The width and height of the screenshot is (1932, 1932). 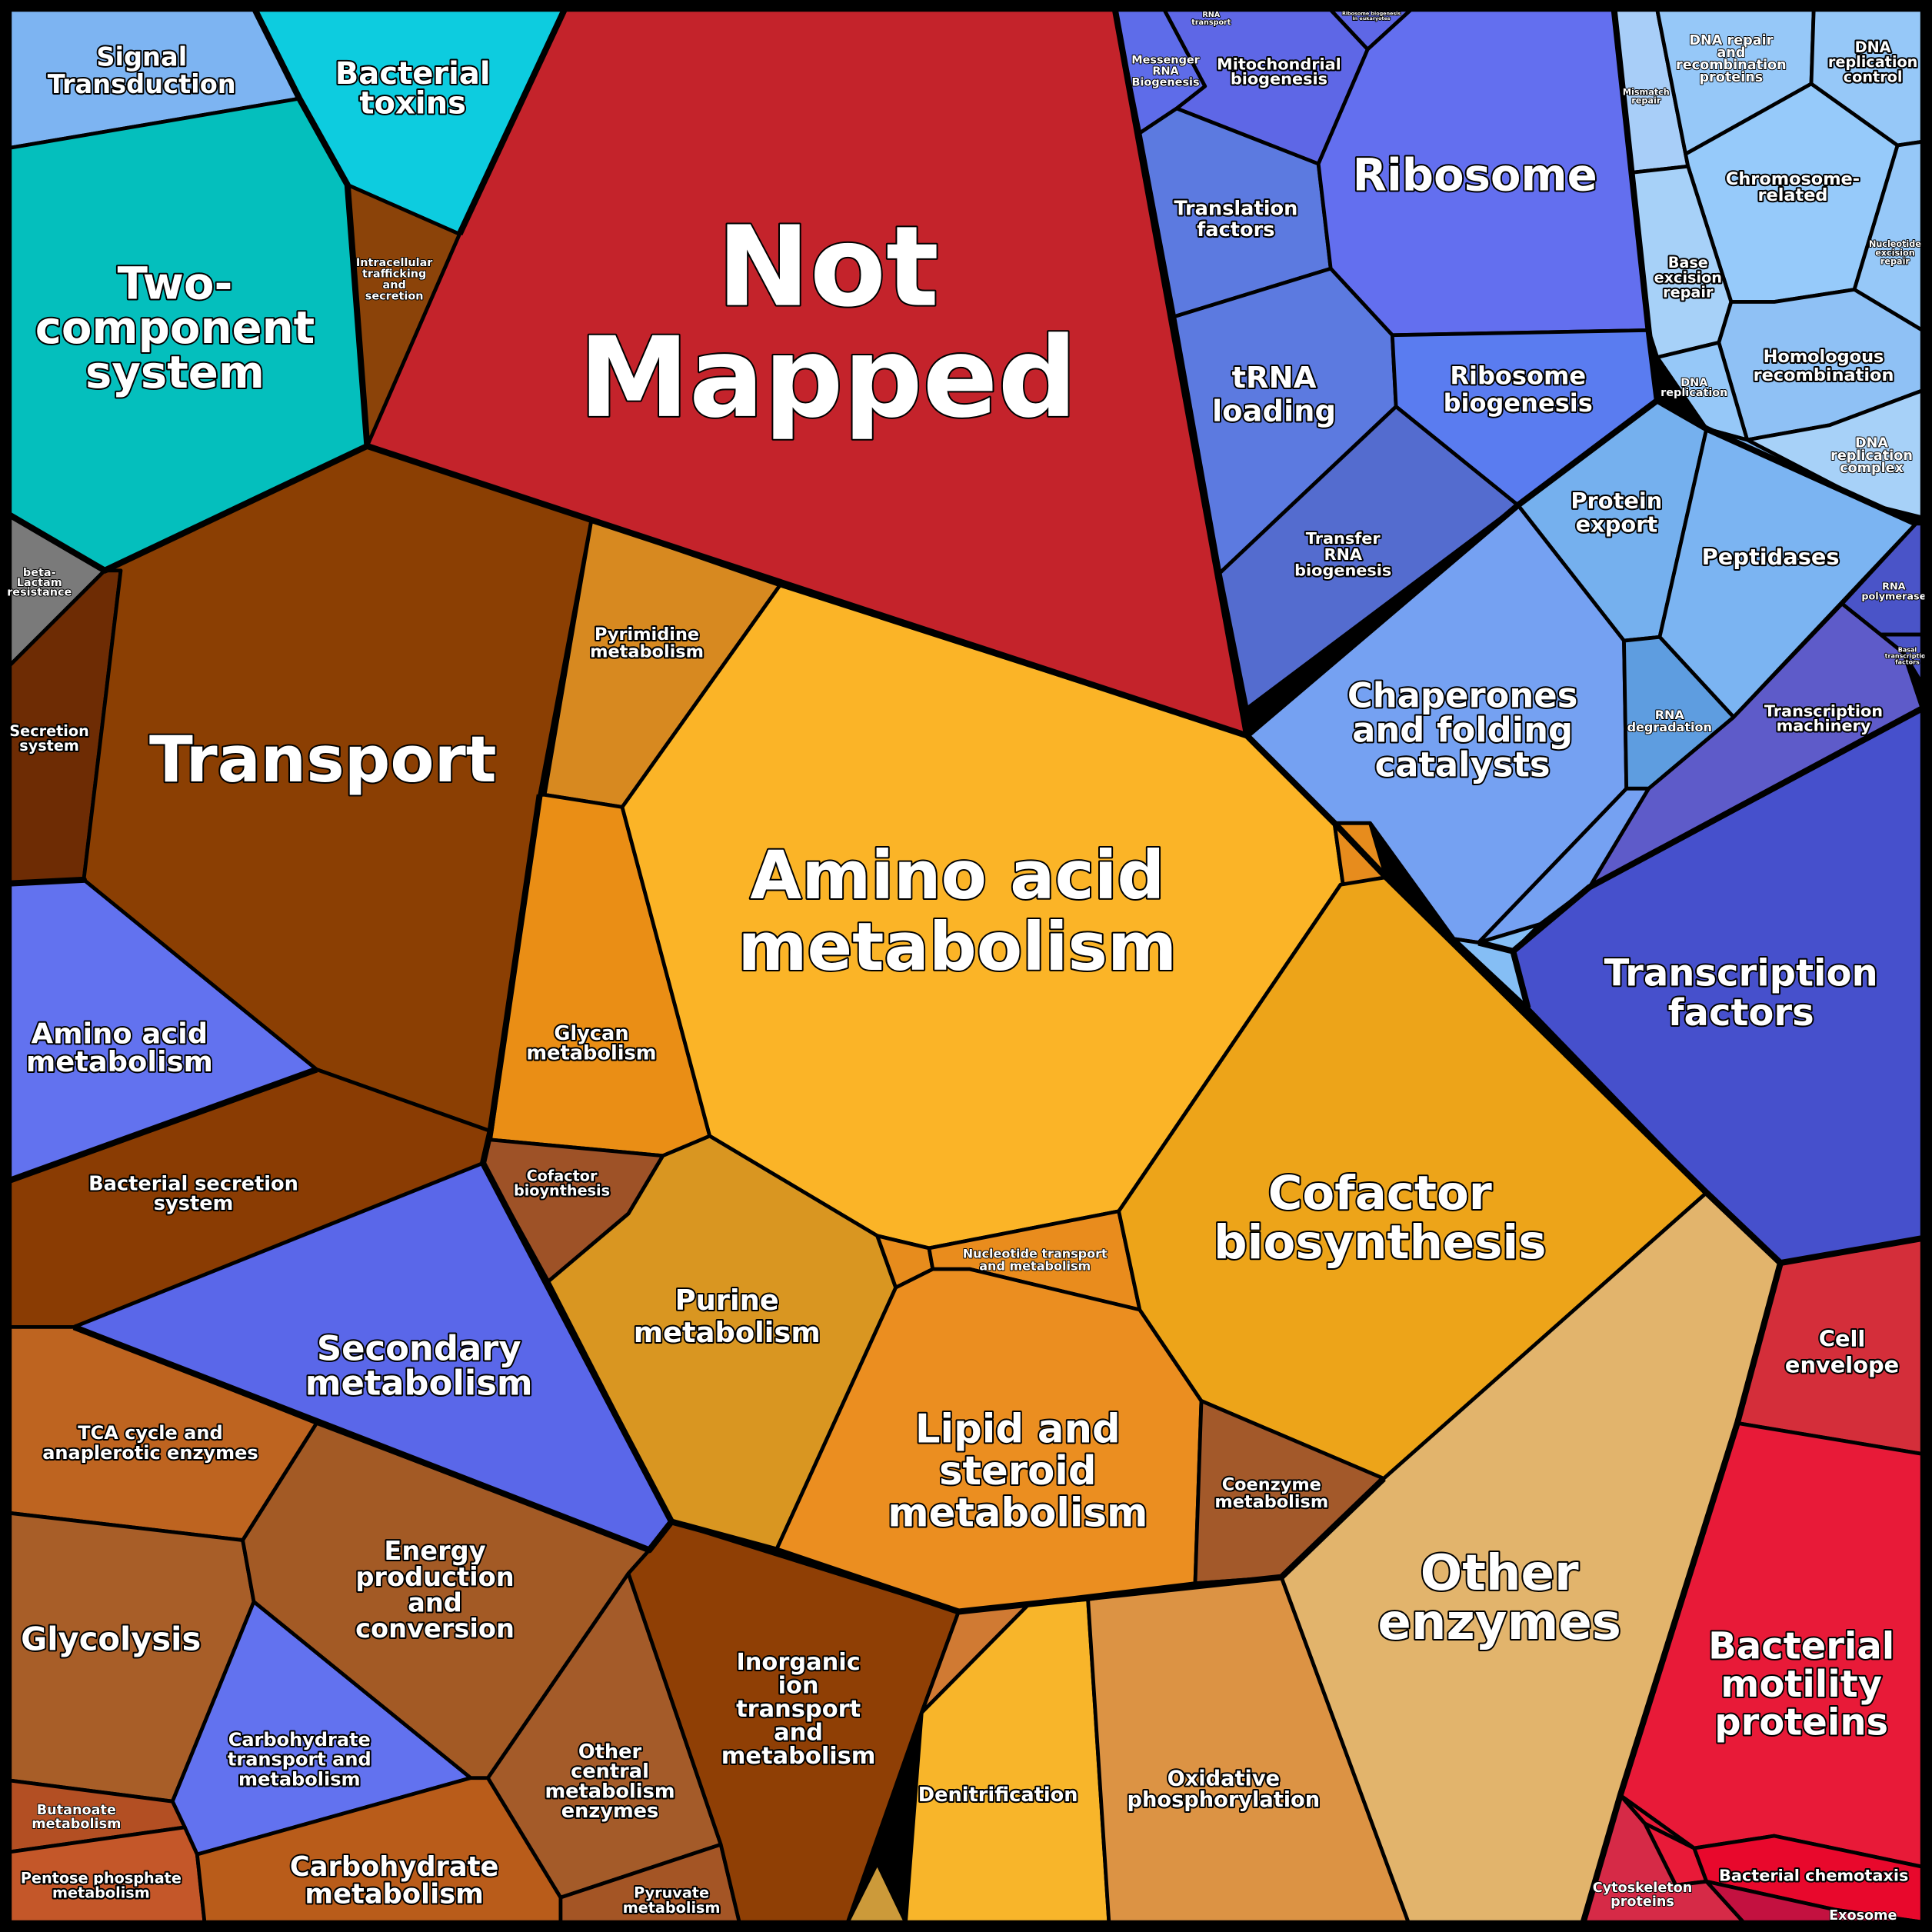 I want to click on other-enzymes-label: Other enzymes, so click(x=1499, y=1598).